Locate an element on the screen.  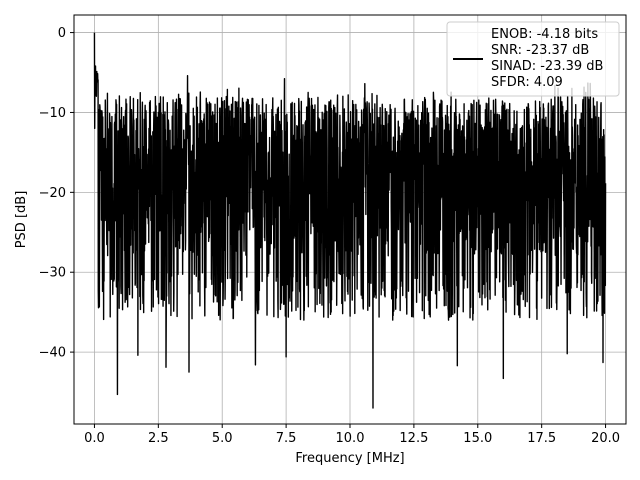
x-tick-label: 12.5 is located at coordinates (413, 438).